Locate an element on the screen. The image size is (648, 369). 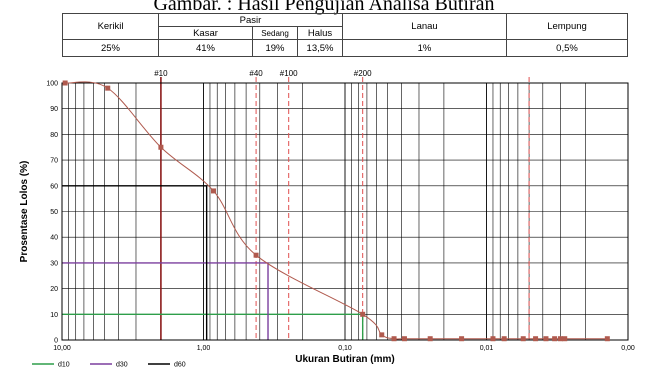
x-tick-label: 0,01 is located at coordinates (487, 348).